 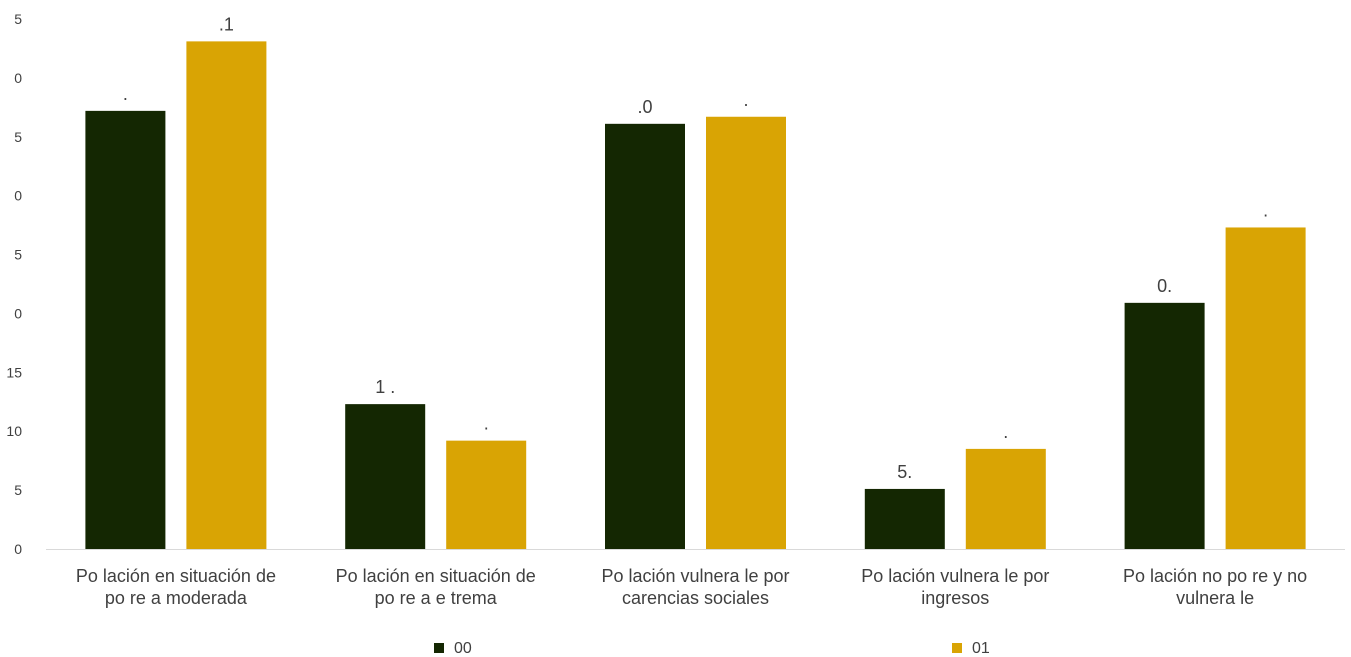 What do you see at coordinates (955, 598) in the screenshot?
I see `category-label: ingresos` at bounding box center [955, 598].